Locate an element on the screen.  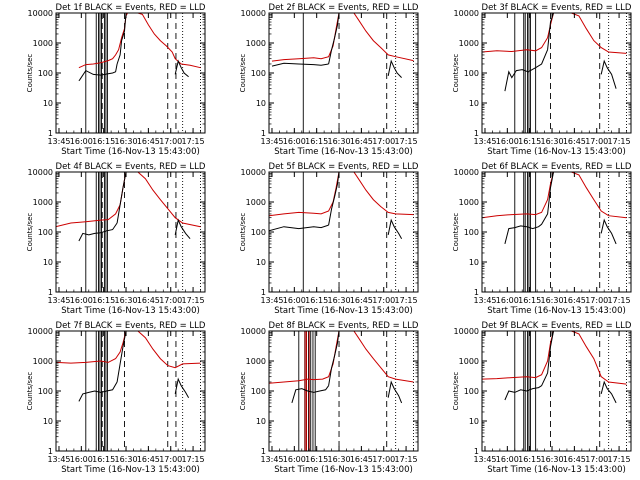
panel-title: Det 5f BLACK = Events, RED = LLD is located at coordinates (344, 167).